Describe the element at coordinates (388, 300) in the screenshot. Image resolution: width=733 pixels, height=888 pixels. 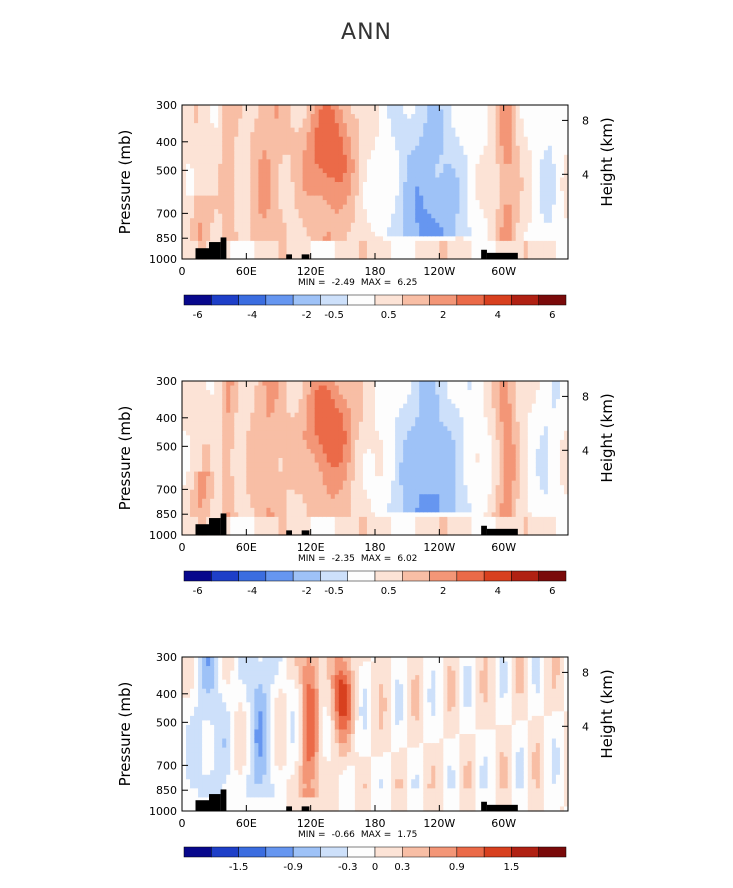
I see `colorbar-swatch` at that location.